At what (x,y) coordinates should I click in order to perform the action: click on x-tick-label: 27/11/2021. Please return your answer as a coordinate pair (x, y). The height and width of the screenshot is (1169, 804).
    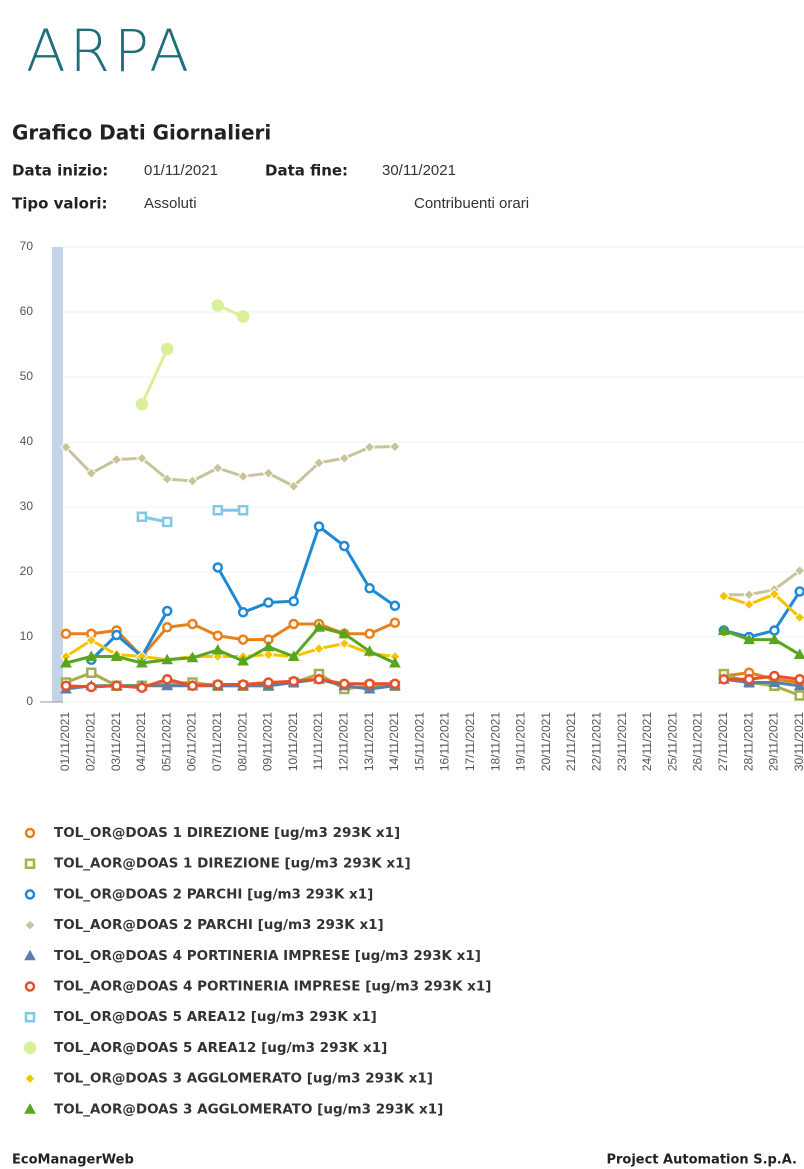
    Looking at the image, I should click on (723, 741).